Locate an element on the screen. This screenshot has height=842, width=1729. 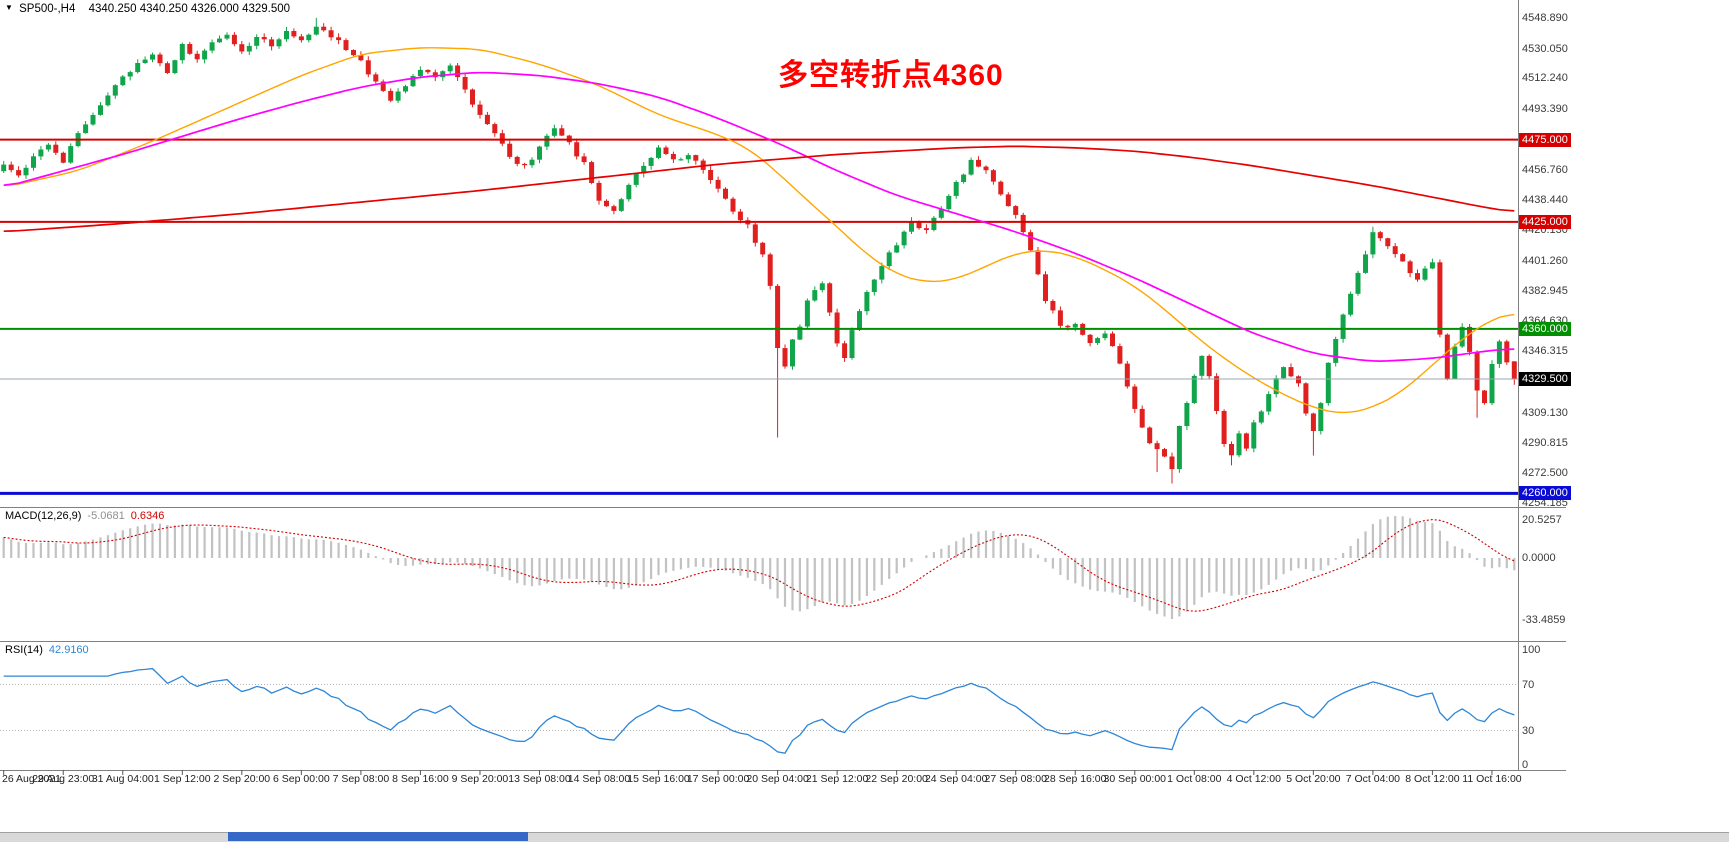
time-axis-label: 26 Aug 2021 is located at coordinates (31, 779).